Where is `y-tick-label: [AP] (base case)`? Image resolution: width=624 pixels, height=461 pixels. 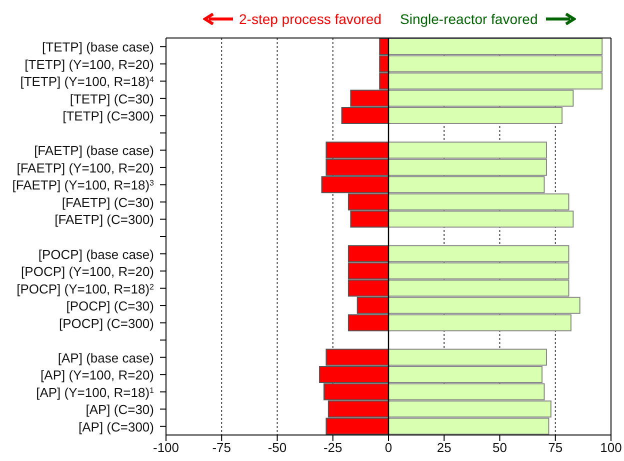 y-tick-label: [AP] (base case) is located at coordinates (106, 358).